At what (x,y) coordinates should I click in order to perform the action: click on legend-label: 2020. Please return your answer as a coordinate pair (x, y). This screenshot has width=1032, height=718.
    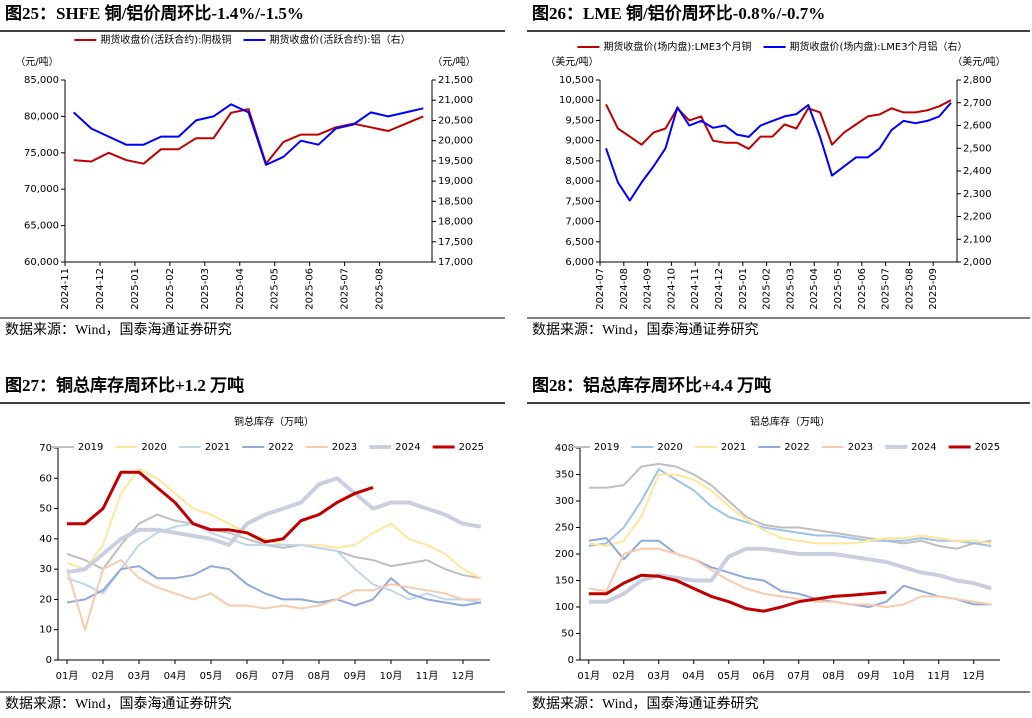
    Looking at the image, I should click on (153, 447).